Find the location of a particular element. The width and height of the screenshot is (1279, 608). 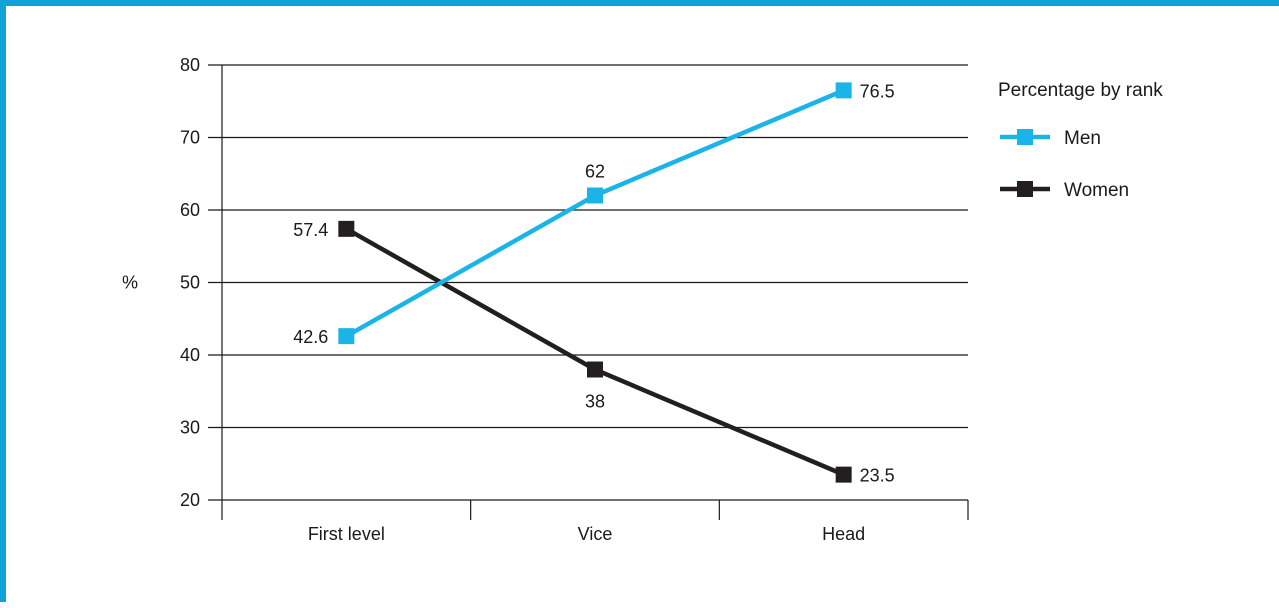

y-tick-label: 60 is located at coordinates (190, 210).